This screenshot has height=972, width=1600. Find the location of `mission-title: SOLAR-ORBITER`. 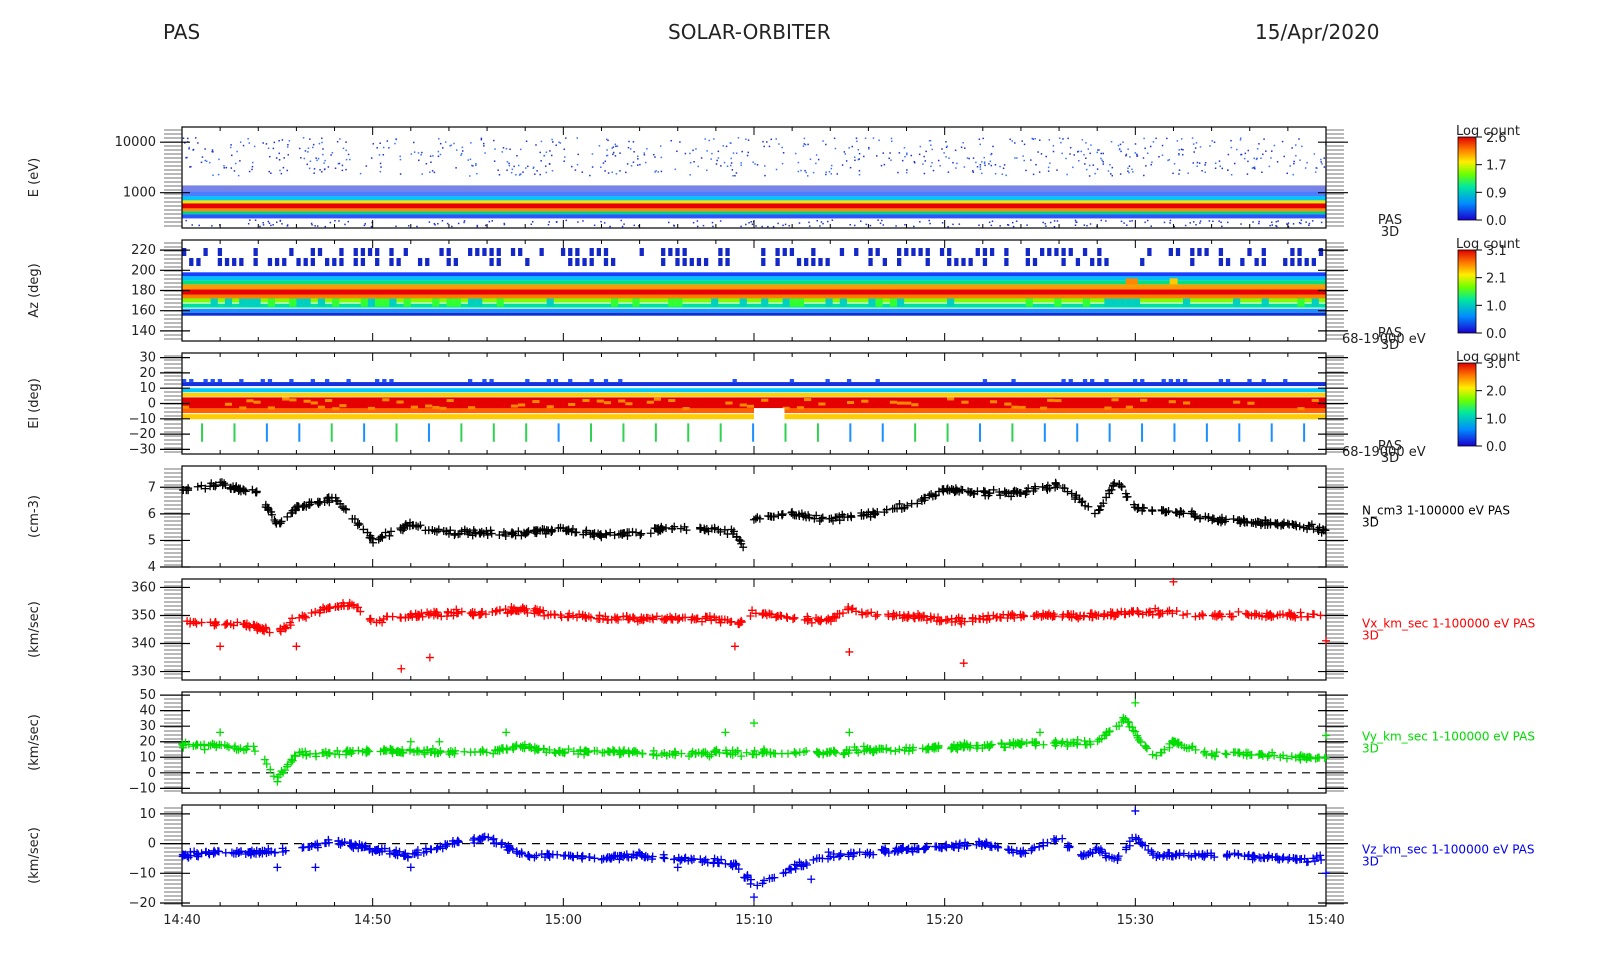

mission-title: SOLAR-ORBITER is located at coordinates (749, 32).